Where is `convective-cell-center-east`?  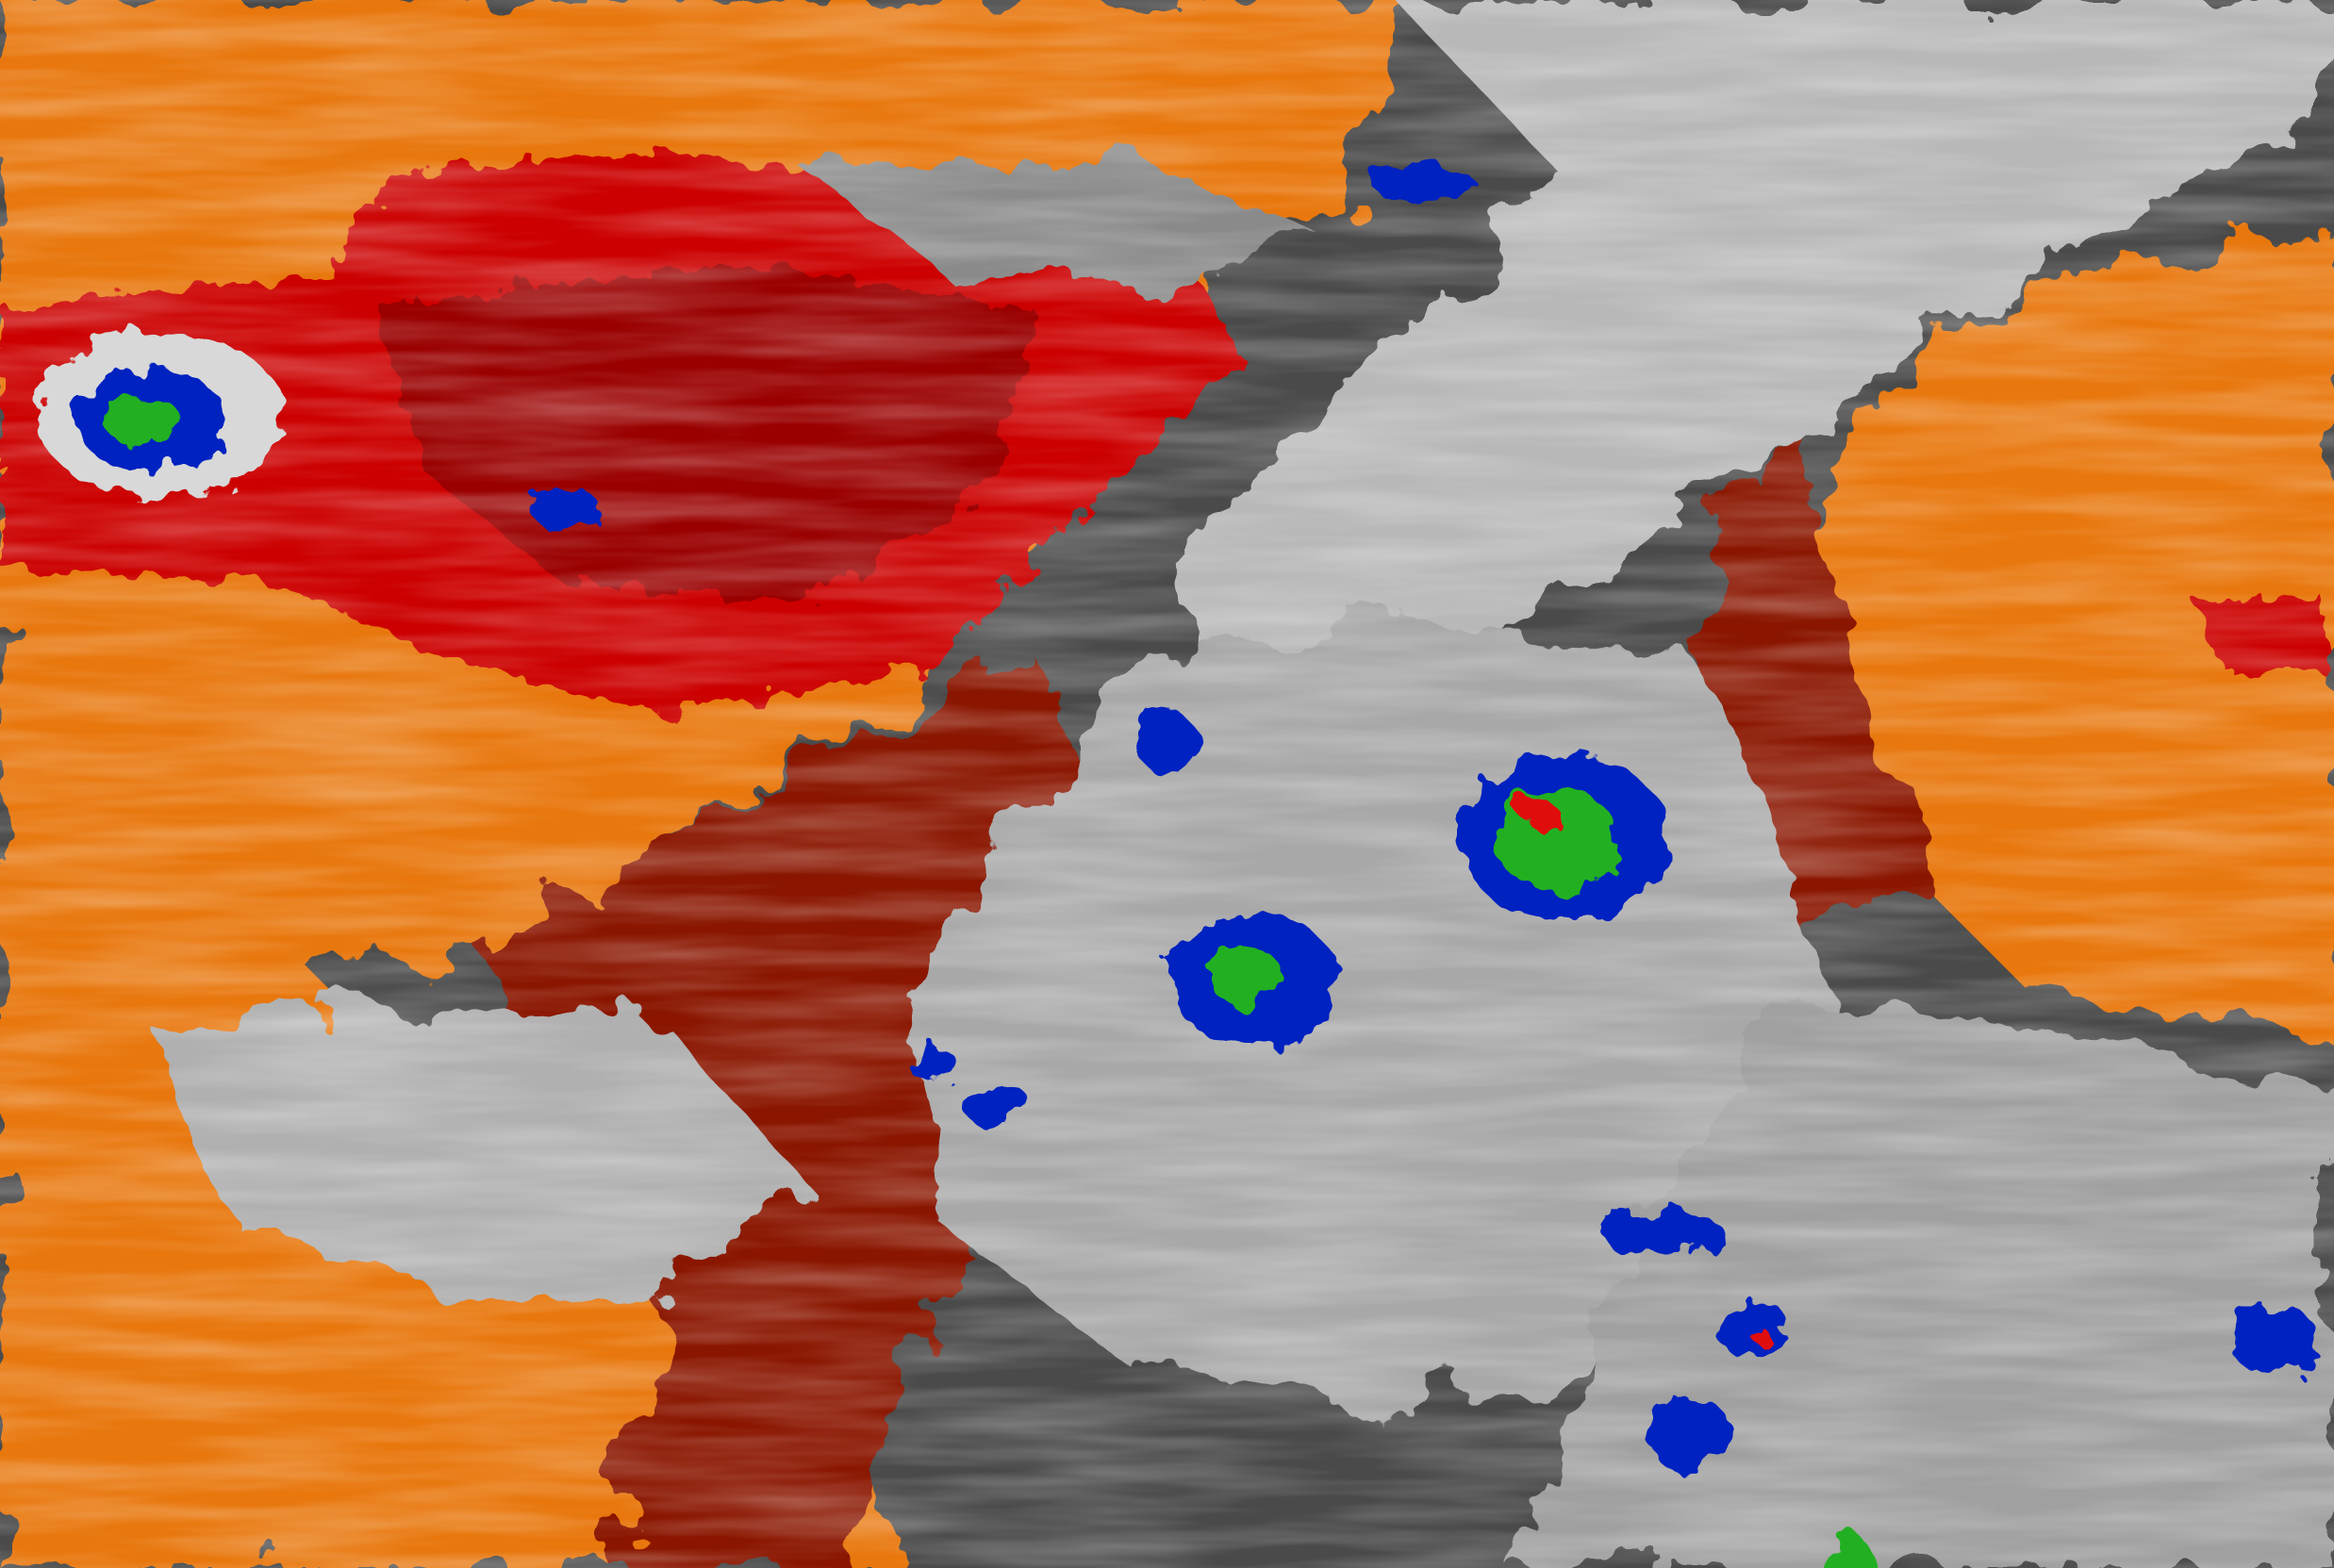
convective-cell-center-east is located at coordinates (1565, 839).